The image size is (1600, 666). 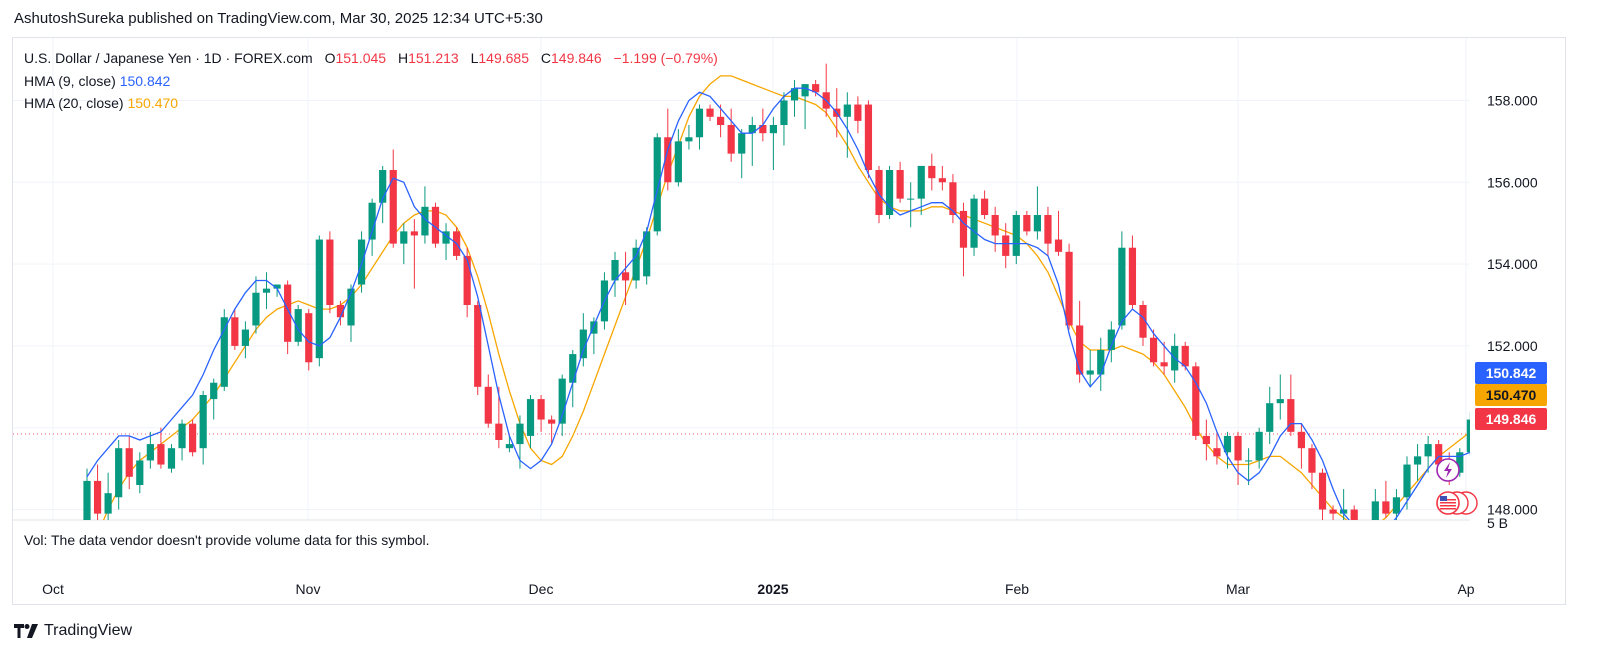 I want to click on lightning-icon, so click(x=1448, y=470).